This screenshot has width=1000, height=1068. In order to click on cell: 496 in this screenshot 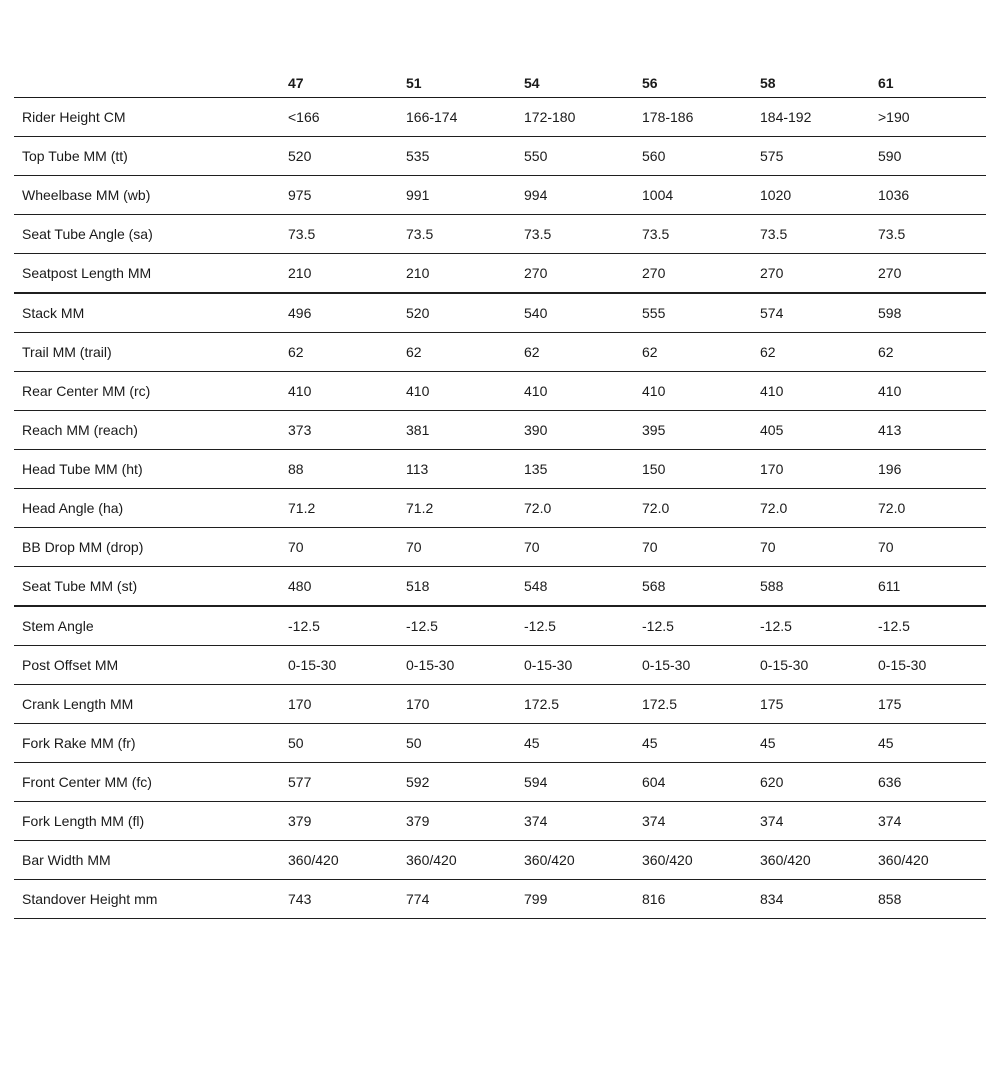, I will do `click(347, 313)`.